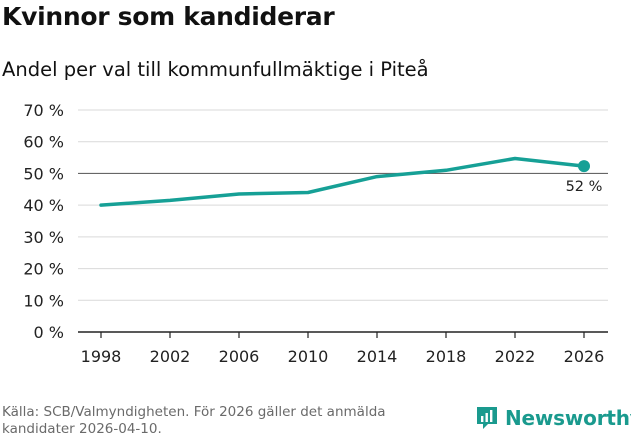 The width and height of the screenshot is (631, 439). I want to click on x-tick-label: 2006, so click(239, 356).